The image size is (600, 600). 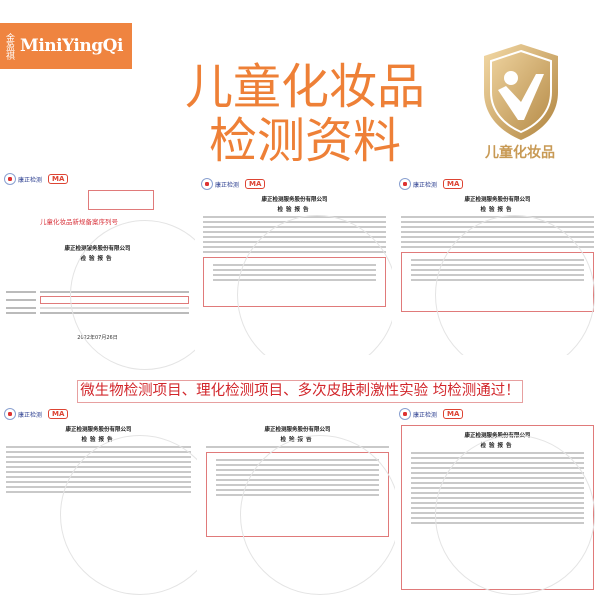 I want to click on skin-irritation-report-document: 康正检测 MA 康正检测服务股份有限公司 检验报告, so click(x=497, y=502).